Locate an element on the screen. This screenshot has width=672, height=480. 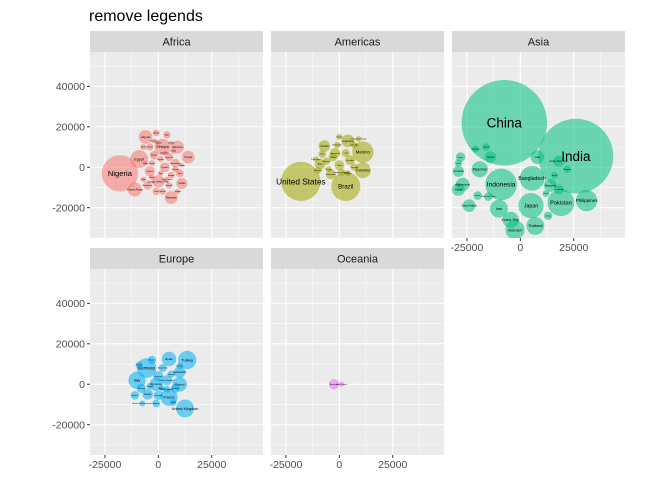
bubble-label-mauritania: Mauritania is located at coordinates (165, 153).